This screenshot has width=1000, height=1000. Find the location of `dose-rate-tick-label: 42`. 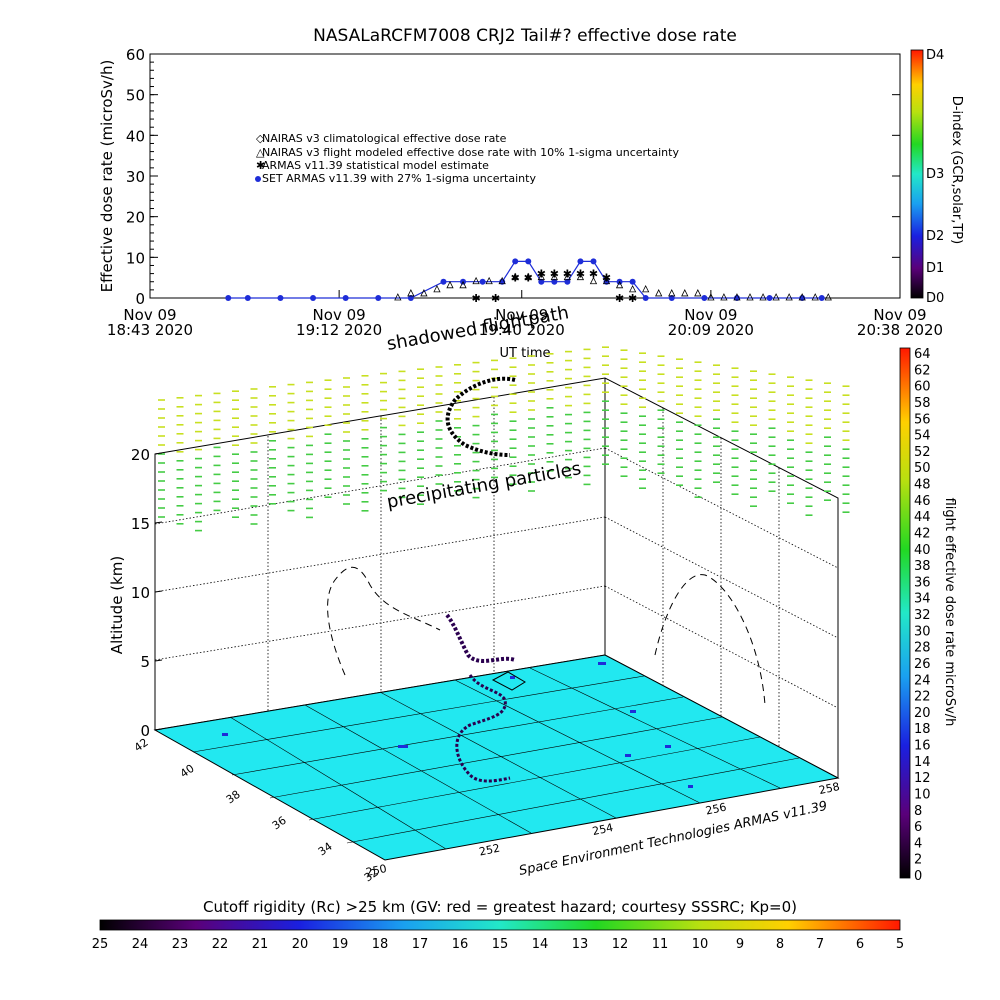

dose-rate-tick-label: 42 is located at coordinates (922, 533).